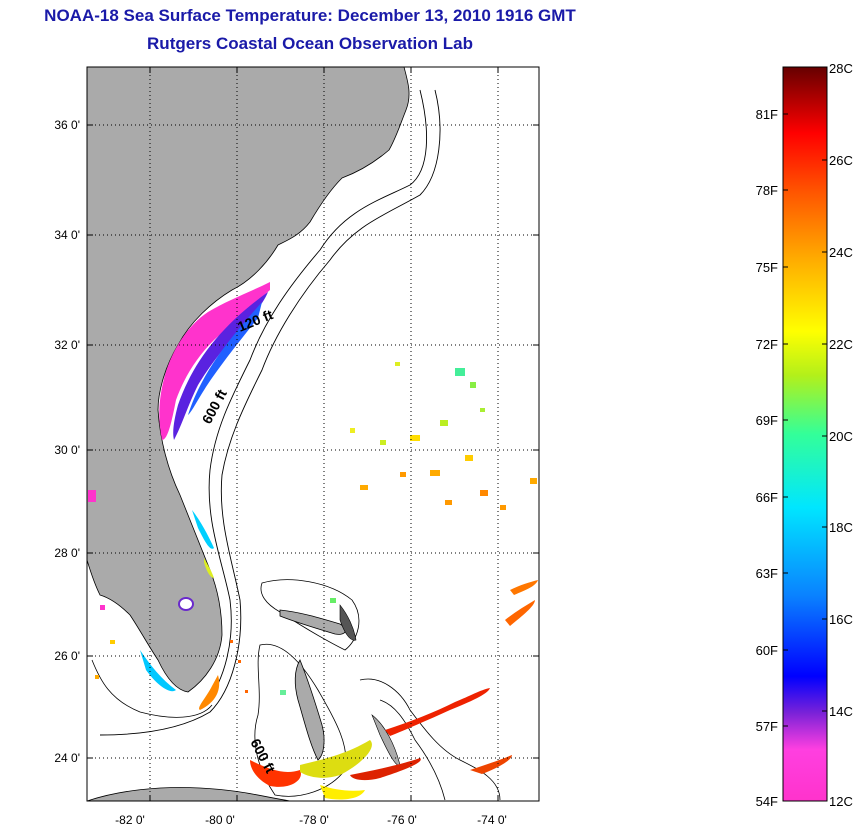 The width and height of the screenshot is (864, 832). I want to click on sst-yellow-green-patch, so click(209, 568).